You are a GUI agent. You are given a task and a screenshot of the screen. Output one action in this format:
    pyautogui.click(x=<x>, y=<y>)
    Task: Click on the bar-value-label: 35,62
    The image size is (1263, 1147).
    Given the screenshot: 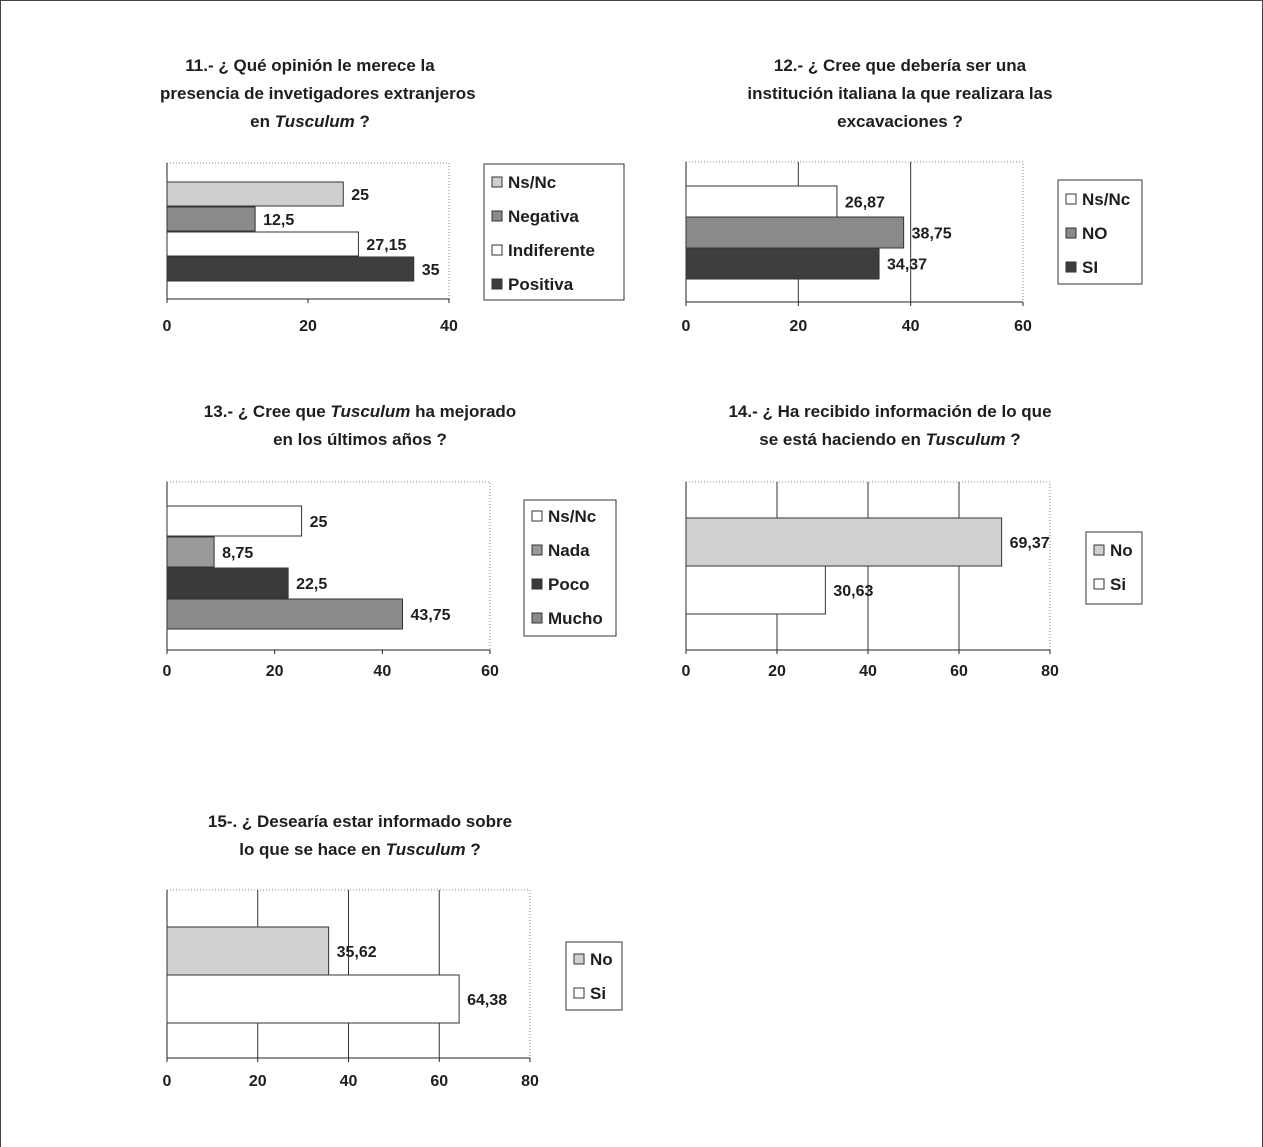 What is the action you would take?
    pyautogui.click(x=357, y=952)
    